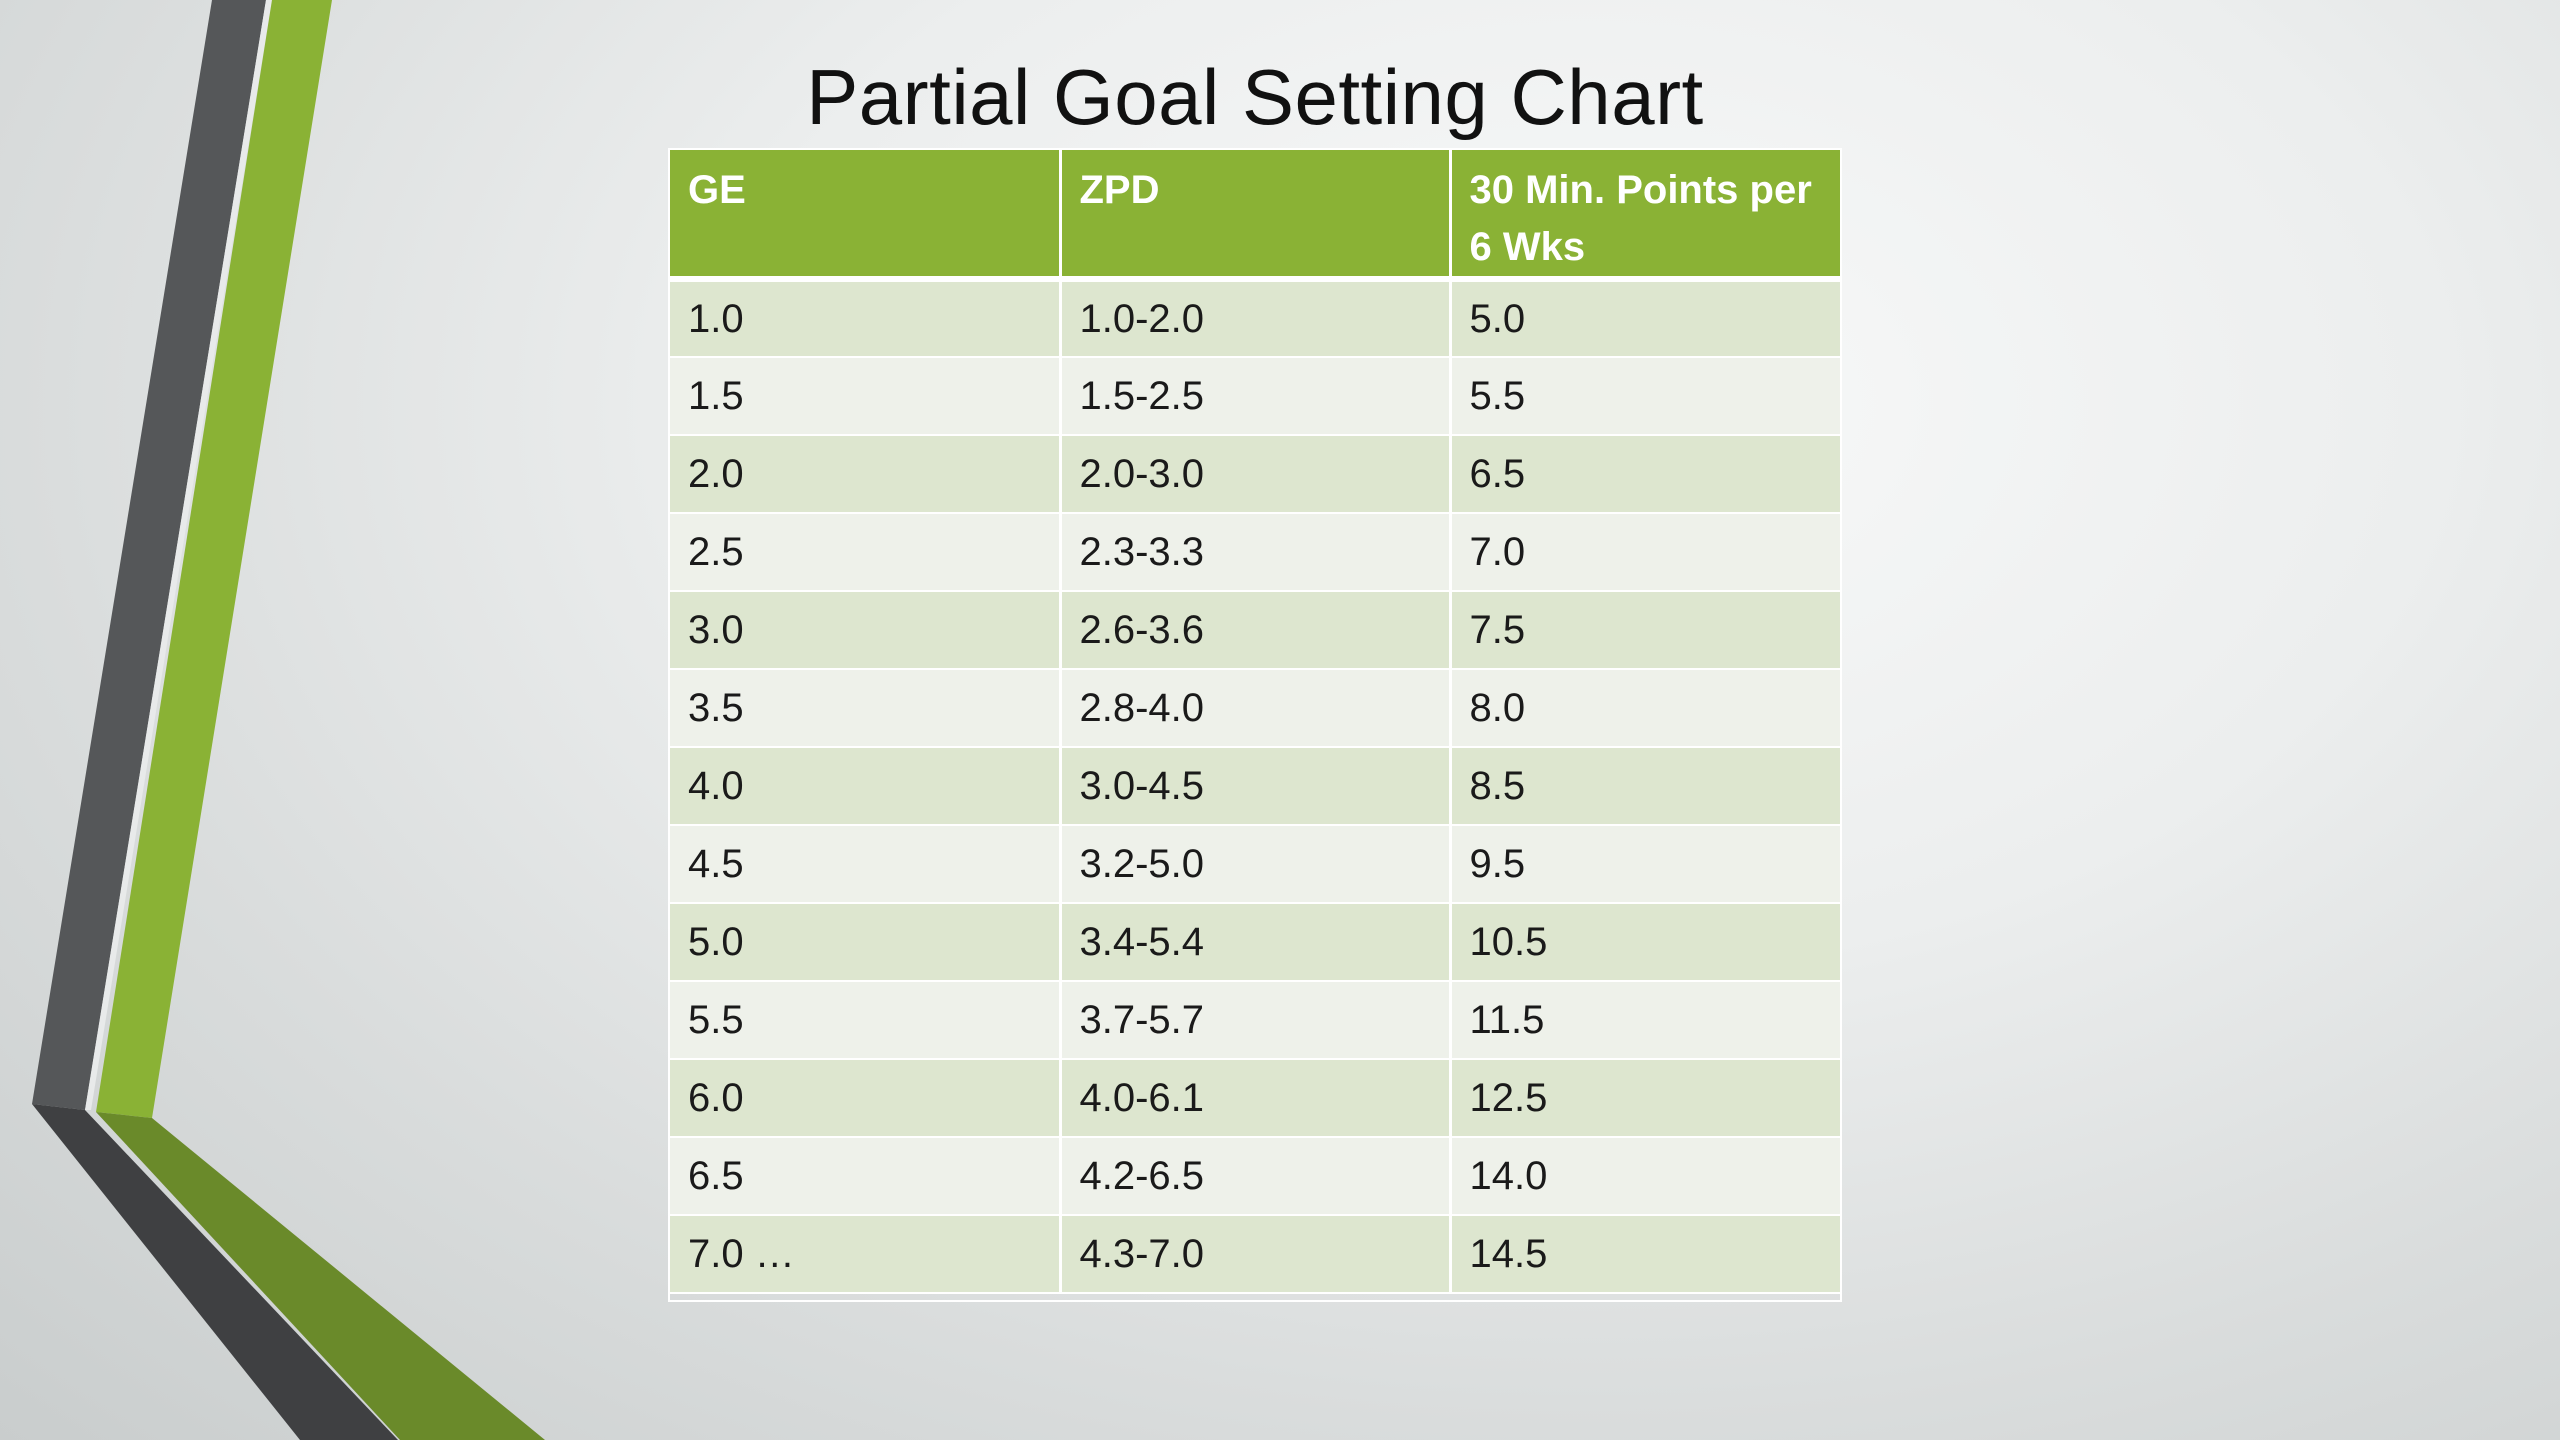  I want to click on cell-points: 7.0, so click(1645, 552).